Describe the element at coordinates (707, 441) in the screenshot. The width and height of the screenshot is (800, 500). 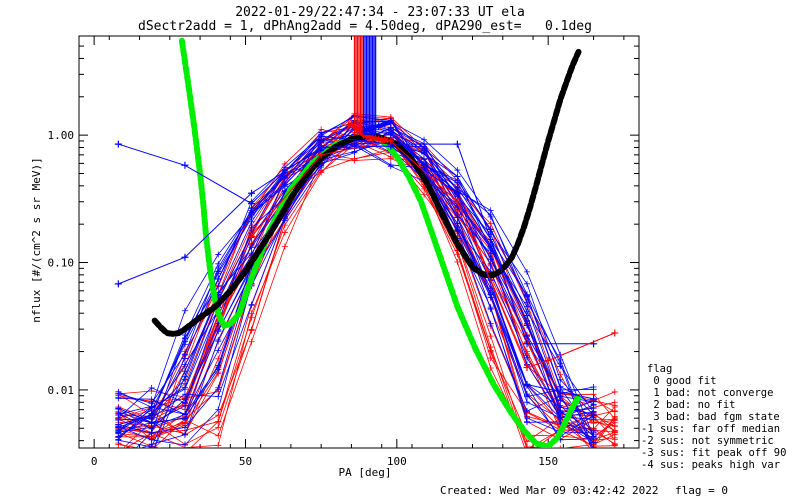
I see `legend-entry: -2 sus: not symmetric` at that location.